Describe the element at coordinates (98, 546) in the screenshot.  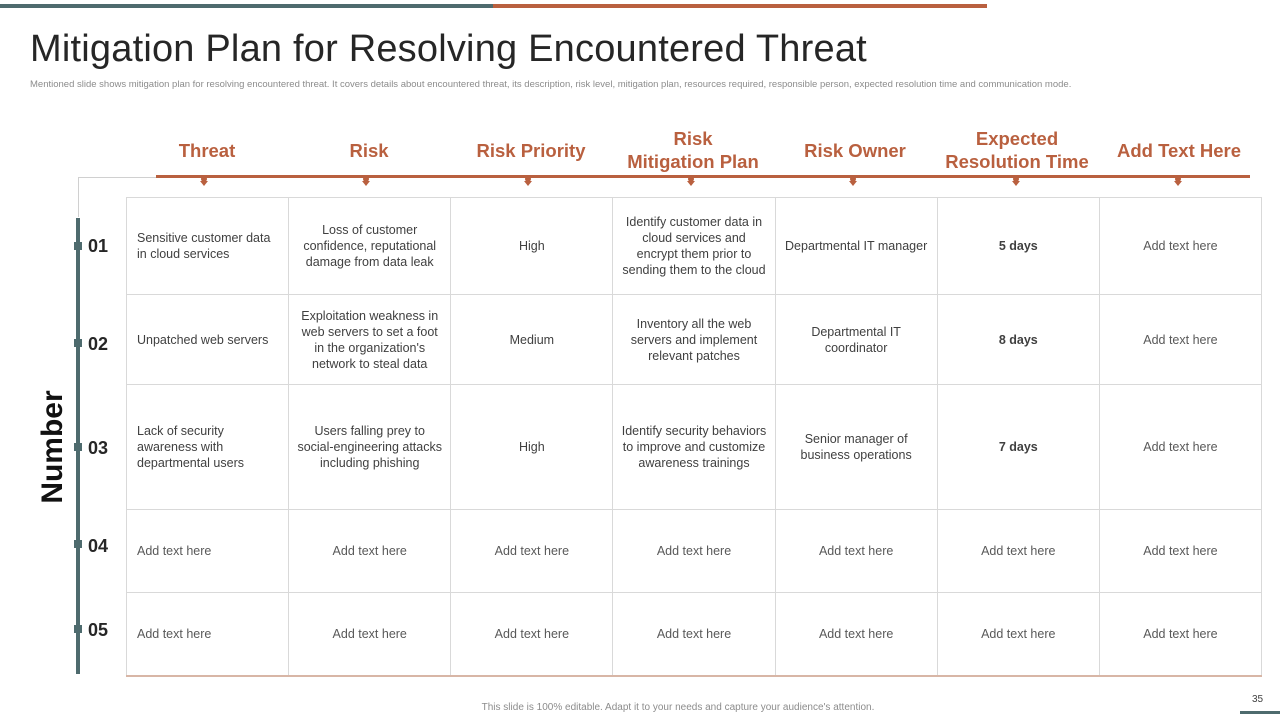
I see `row-number-04: 04` at that location.